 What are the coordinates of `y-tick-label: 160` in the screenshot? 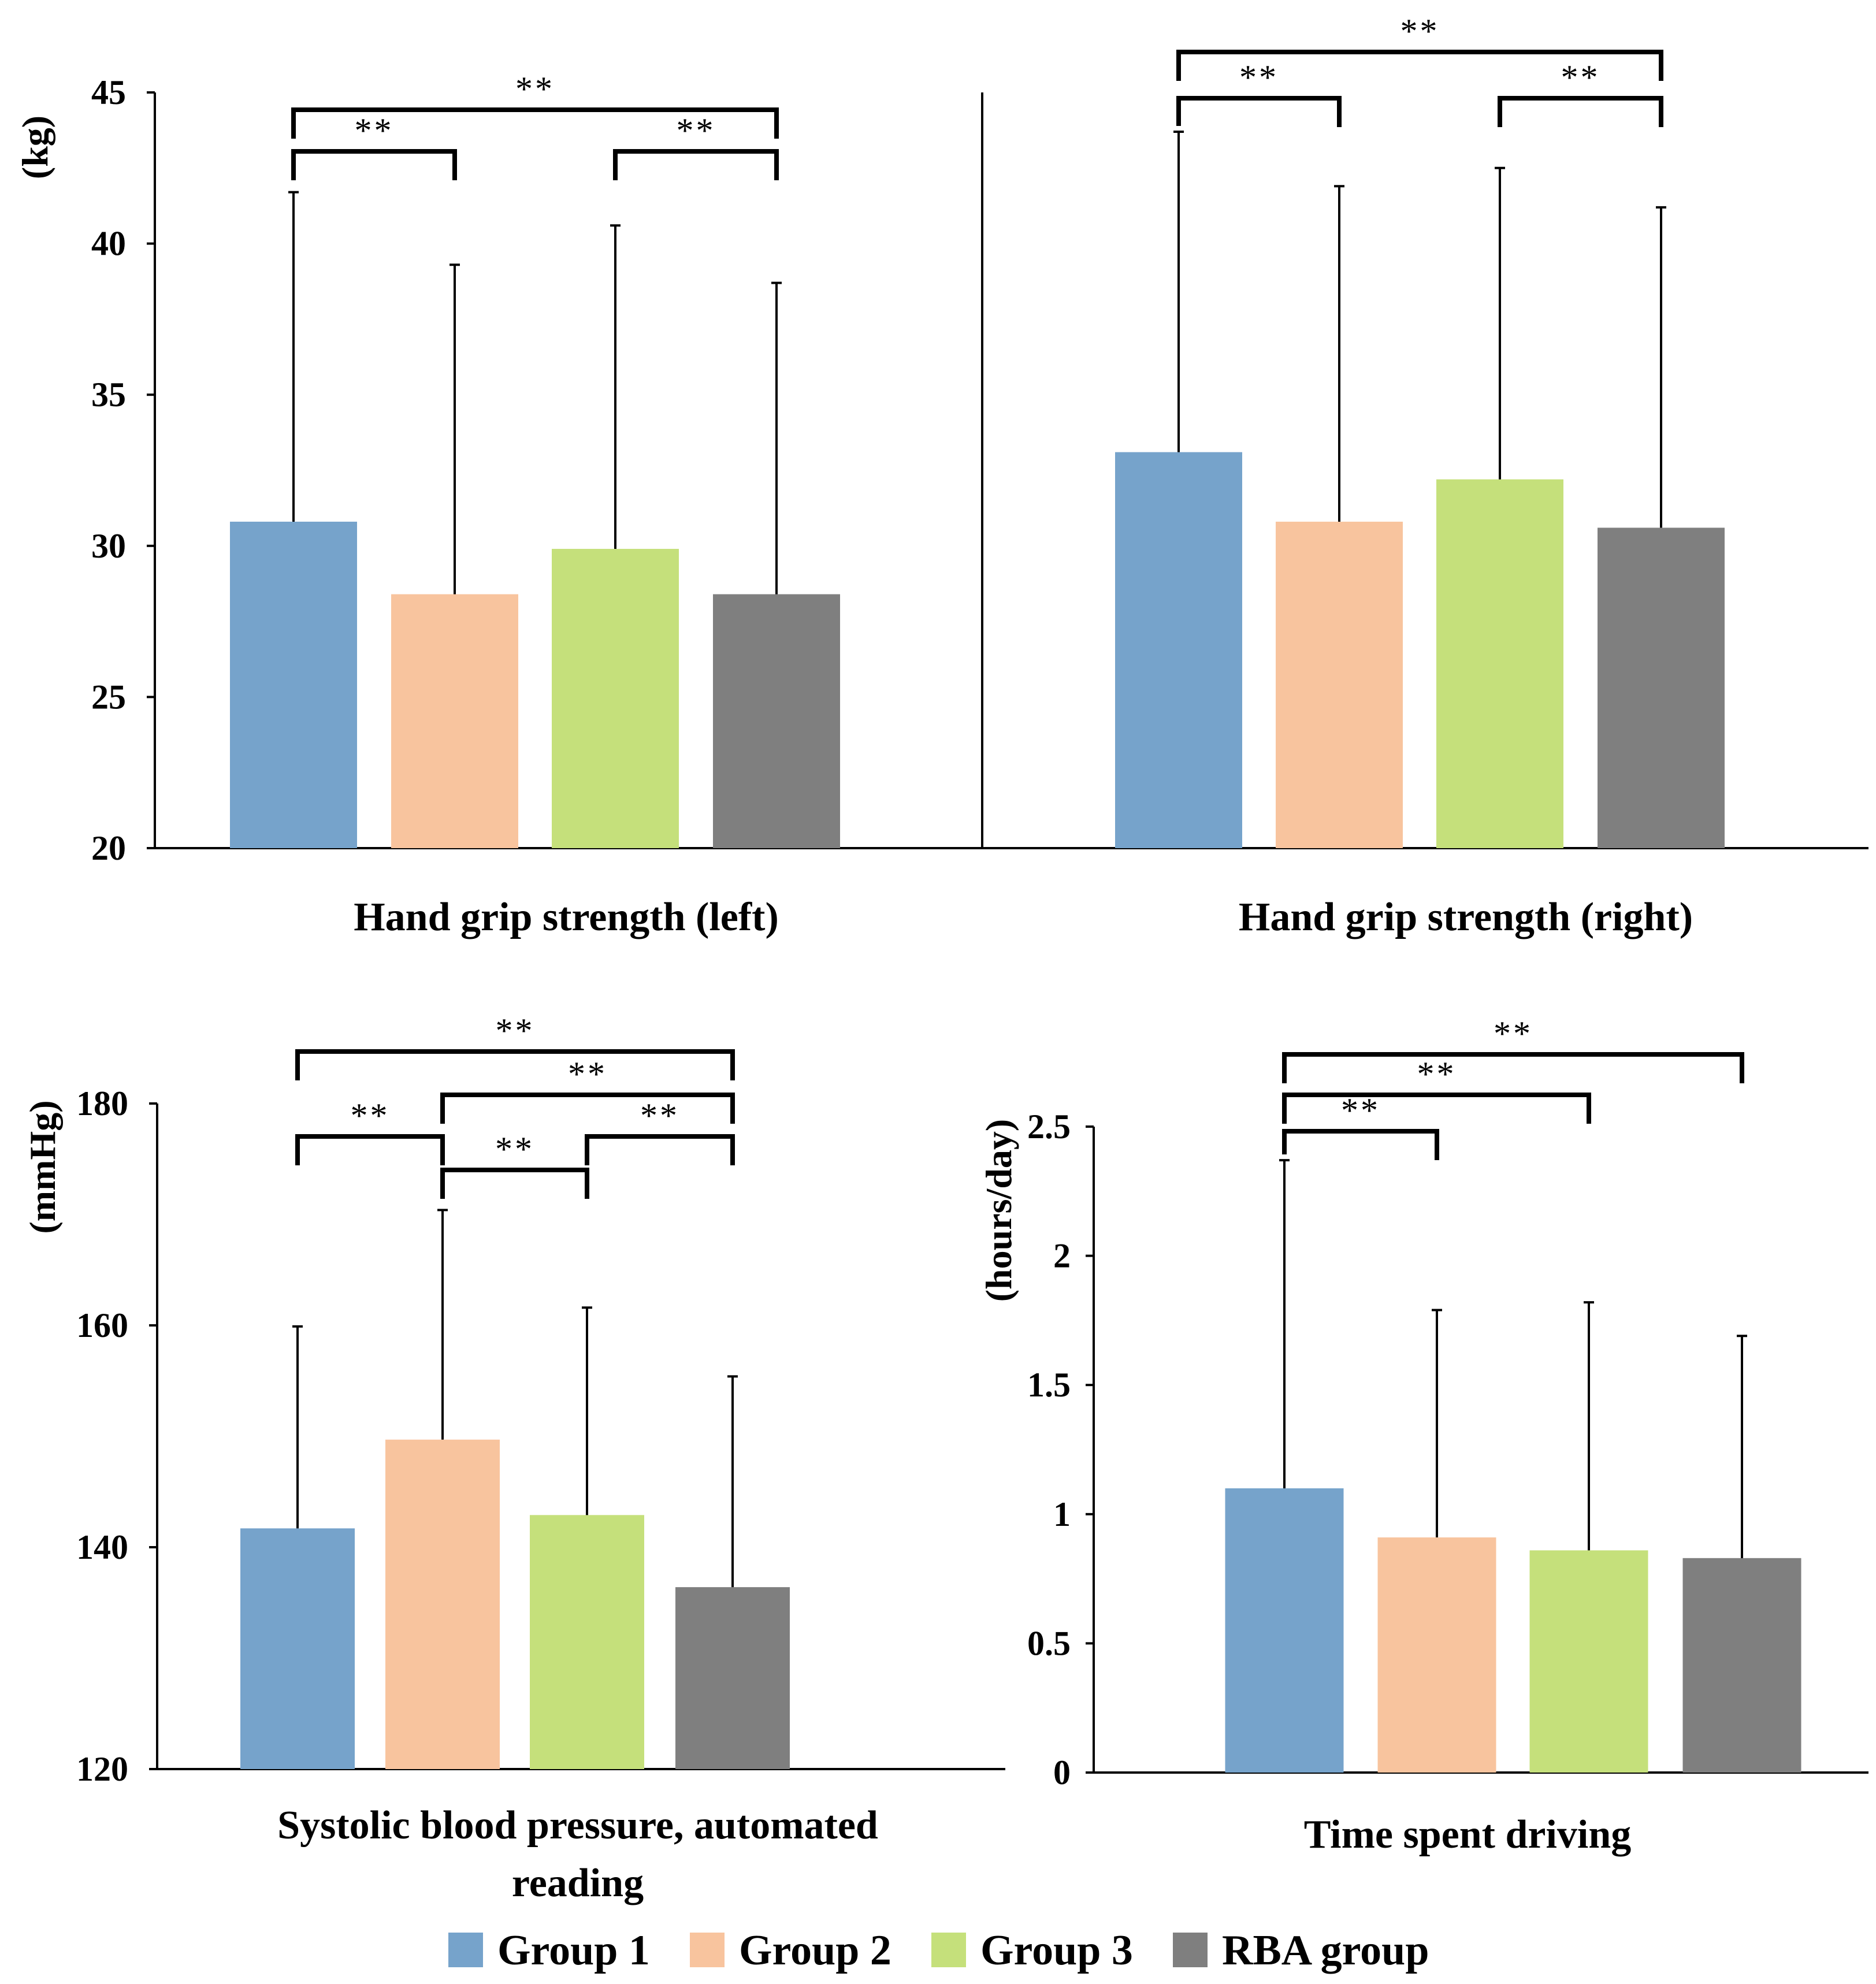 It's located at (102, 1325).